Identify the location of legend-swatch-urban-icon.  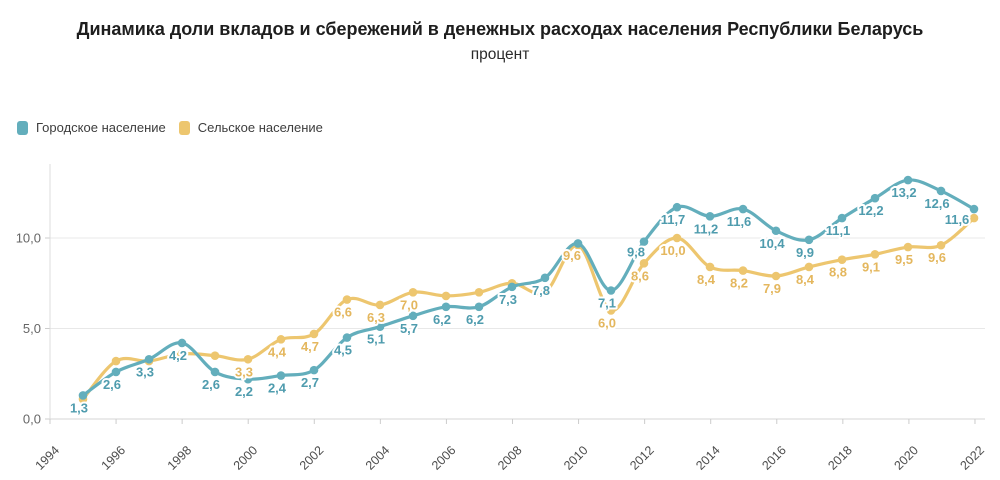
(22, 127).